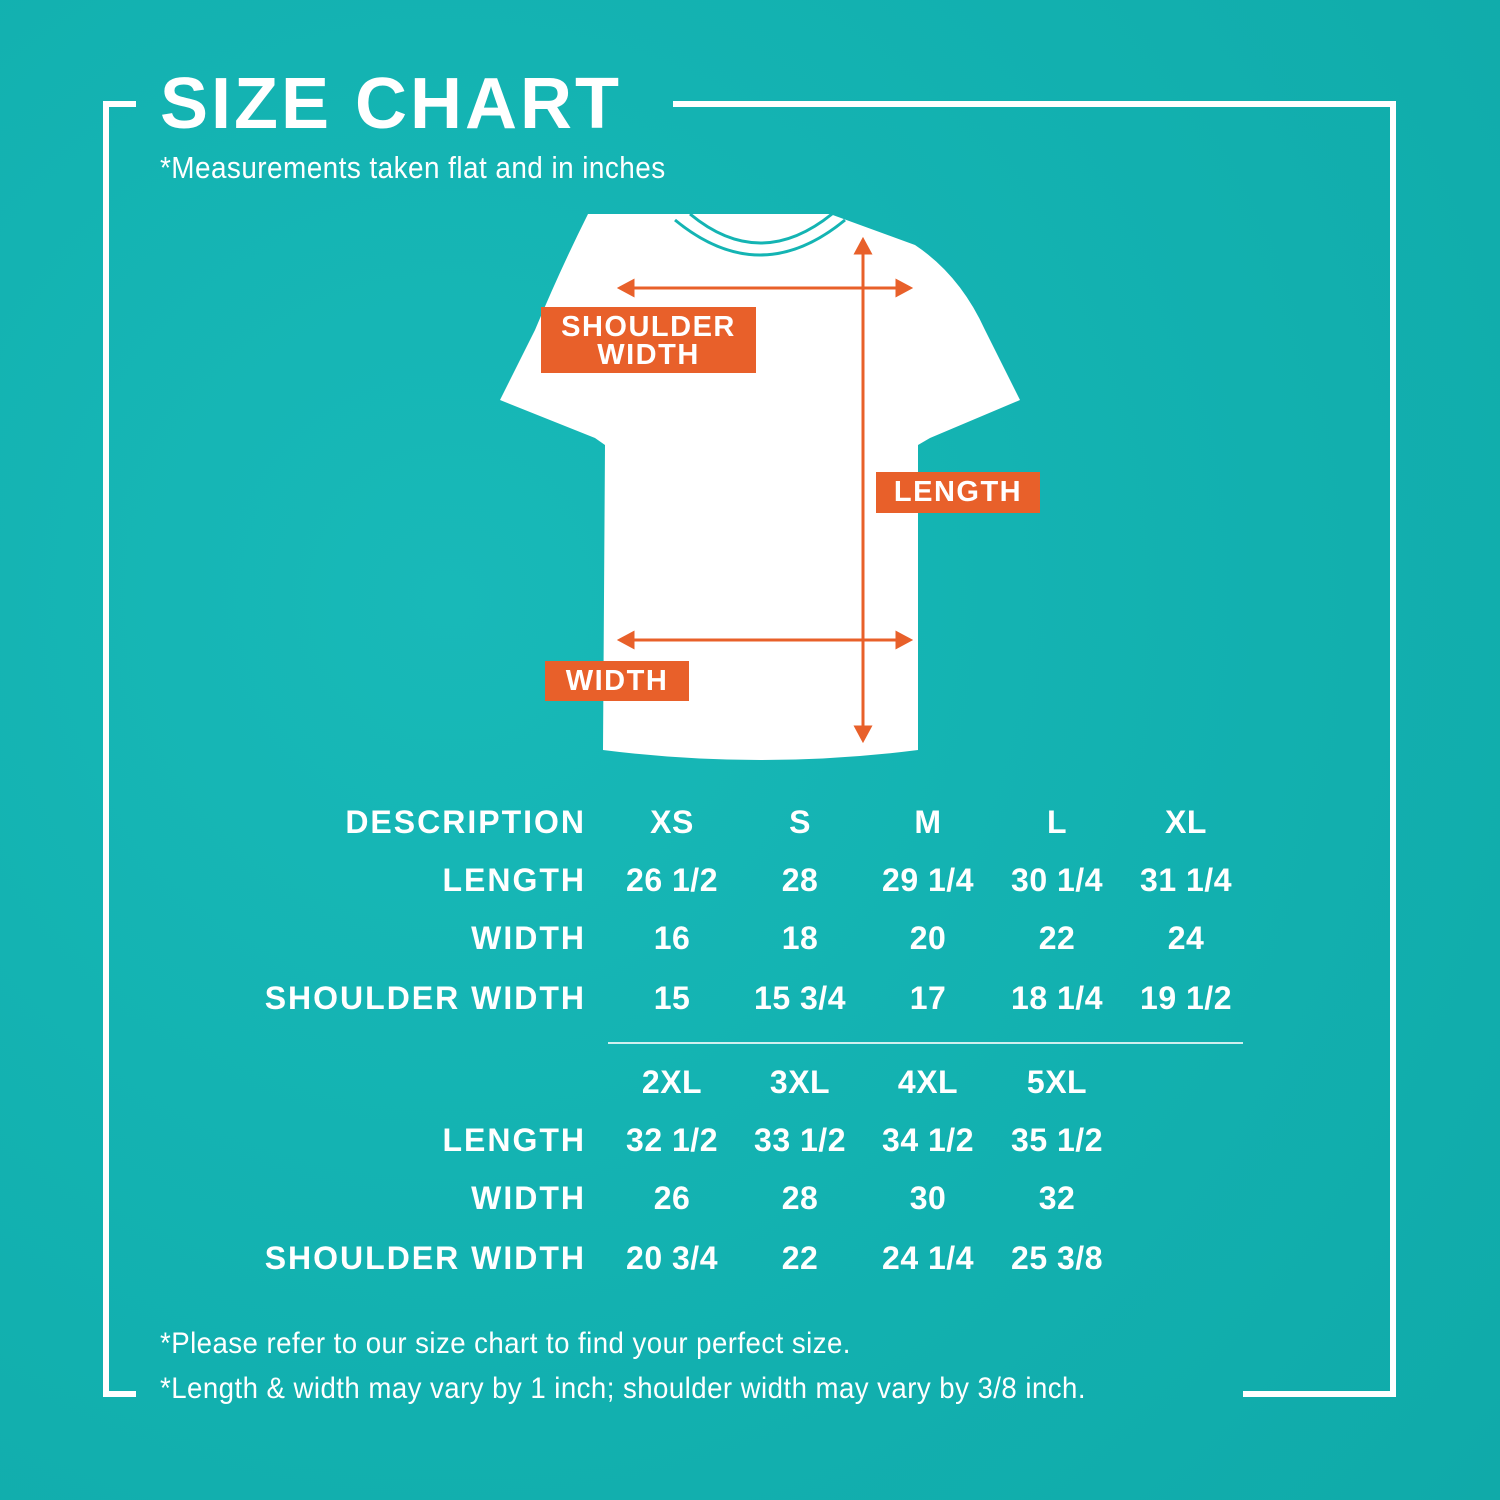 This screenshot has height=1500, width=1500. What do you see at coordinates (106, 749) in the screenshot?
I see `frame-left` at bounding box center [106, 749].